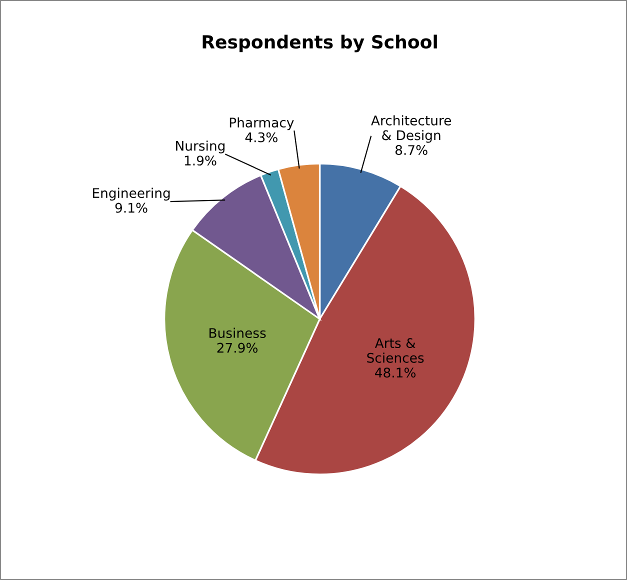 Image resolution: width=627 pixels, height=580 pixels. What do you see at coordinates (261, 137) in the screenshot?
I see `data-label: 4.3%` at bounding box center [261, 137].